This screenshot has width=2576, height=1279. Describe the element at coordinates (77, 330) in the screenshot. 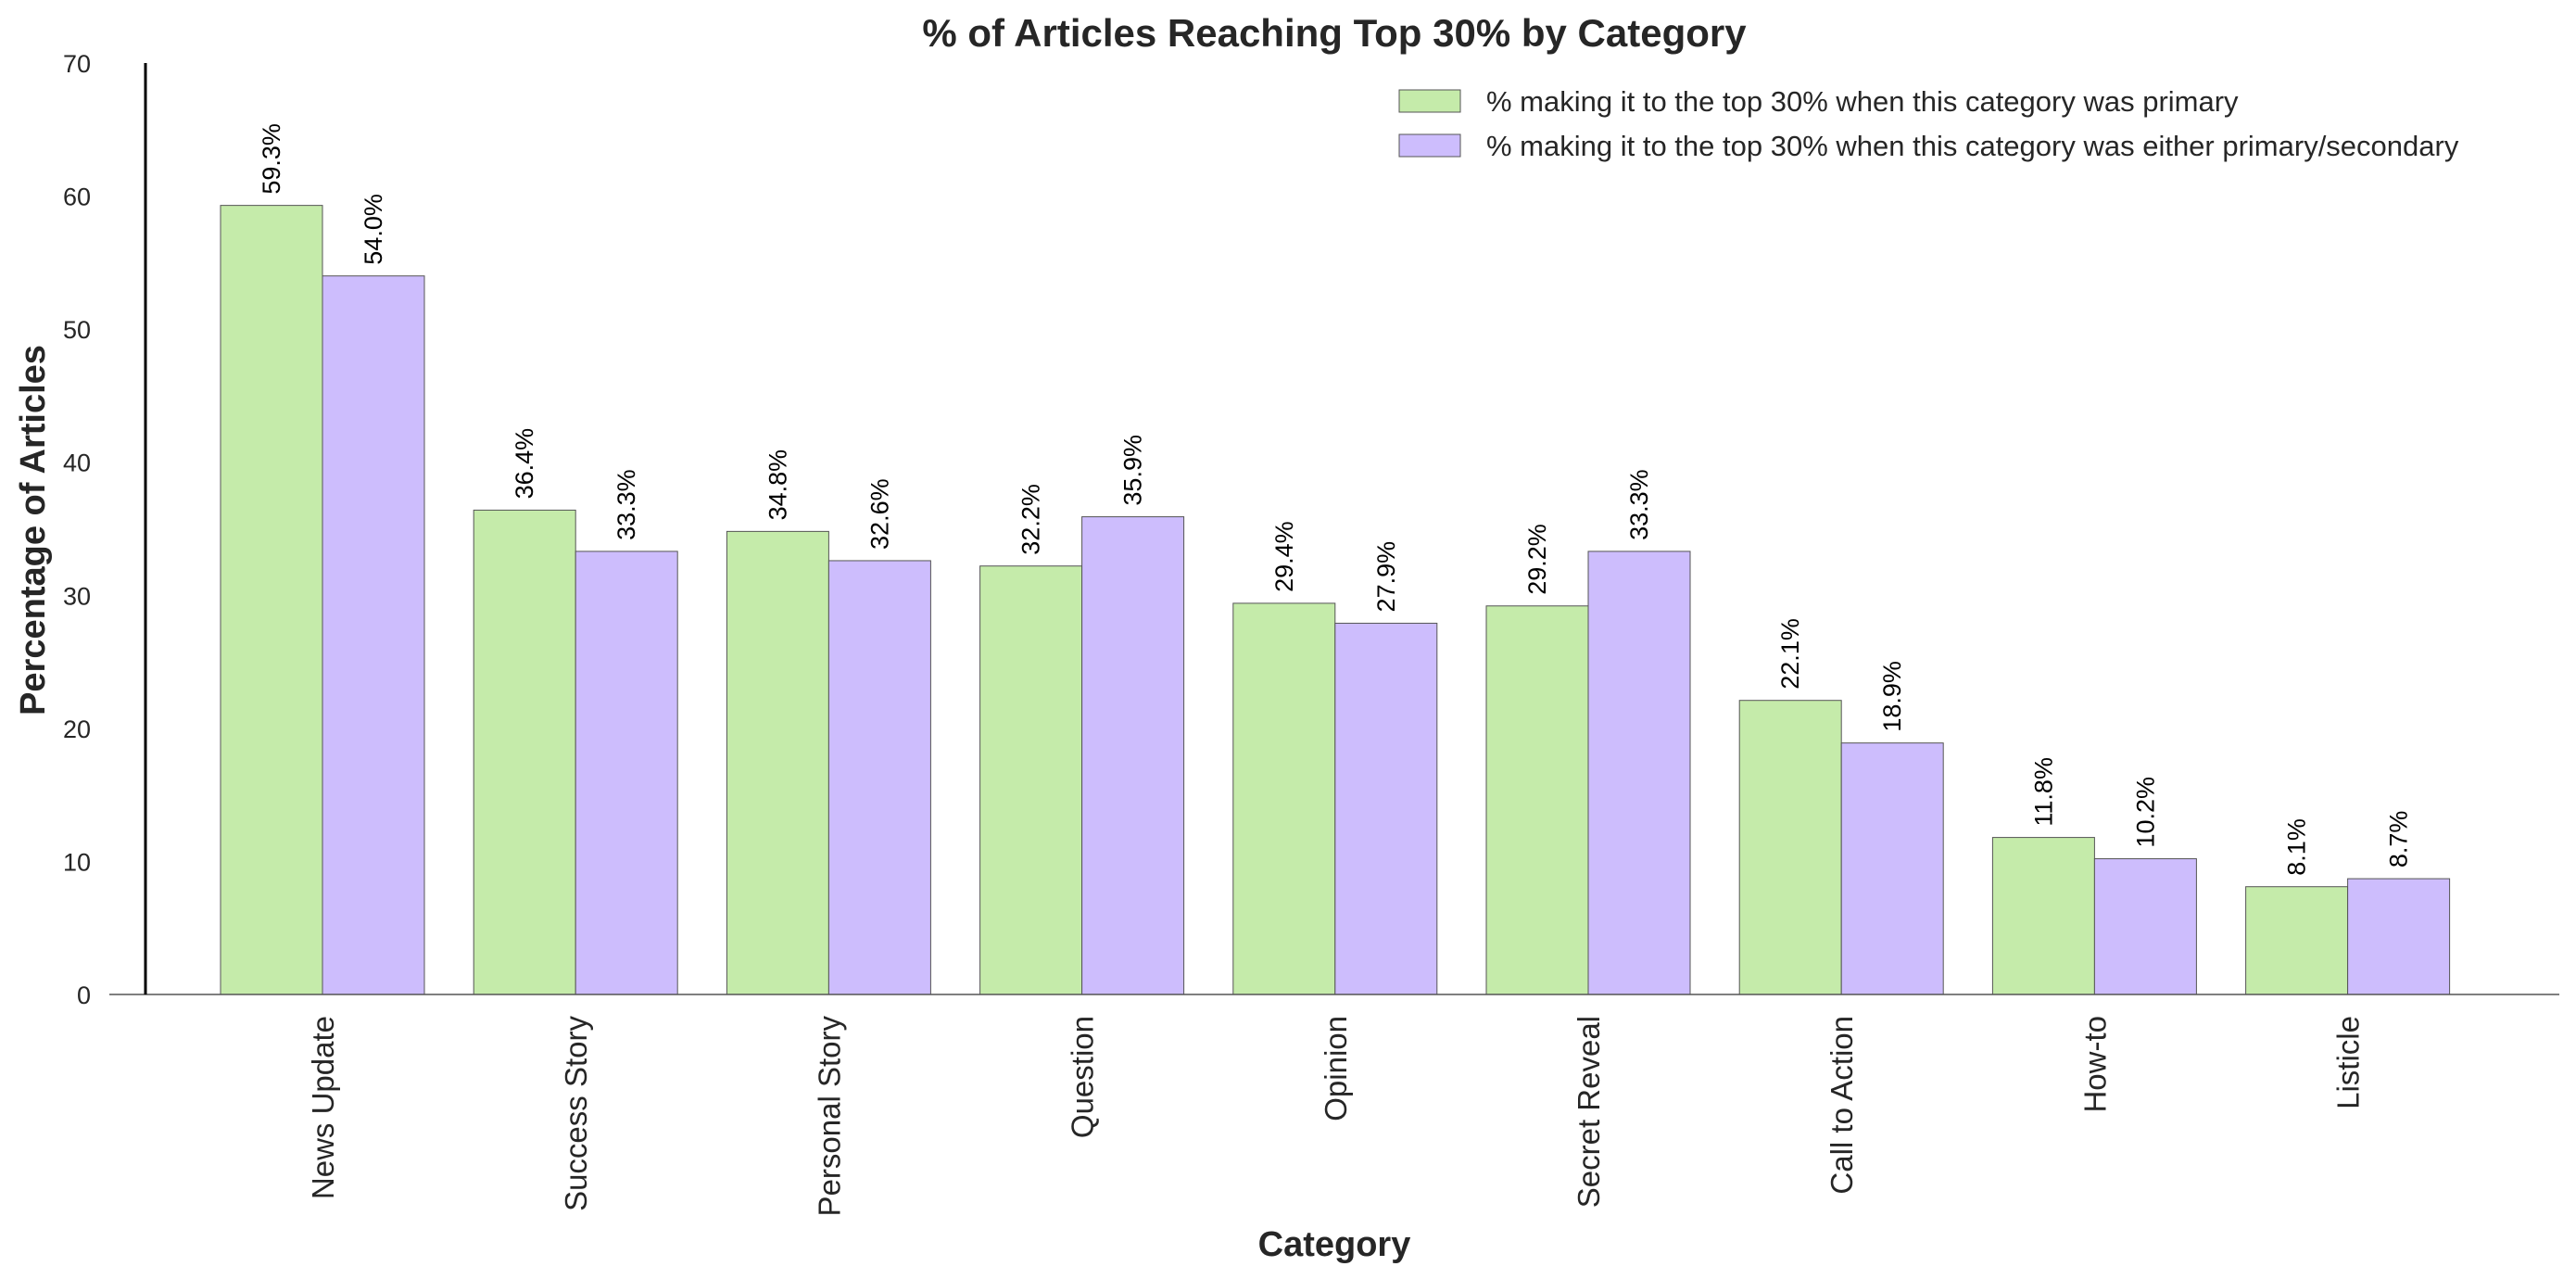

I see `y-tick-label: 50` at that location.